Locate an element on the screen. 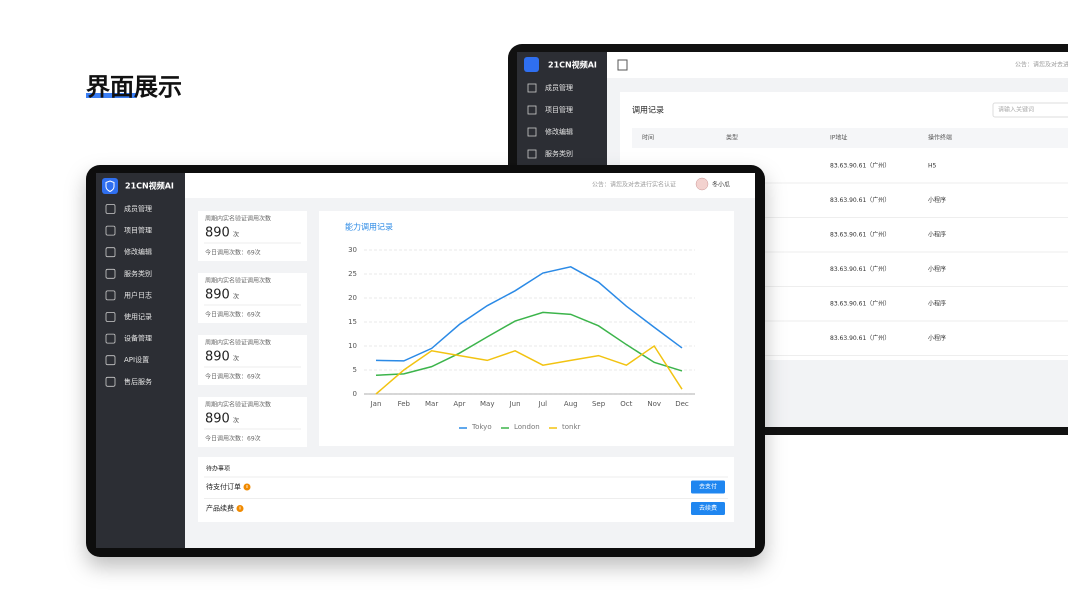  terminal-cell: H5 is located at coordinates (932, 166).